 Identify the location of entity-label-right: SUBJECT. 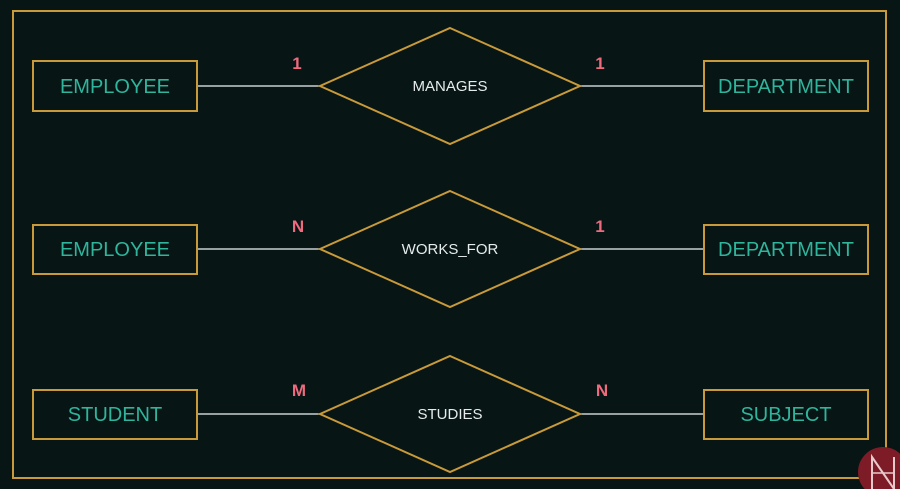
(785, 415).